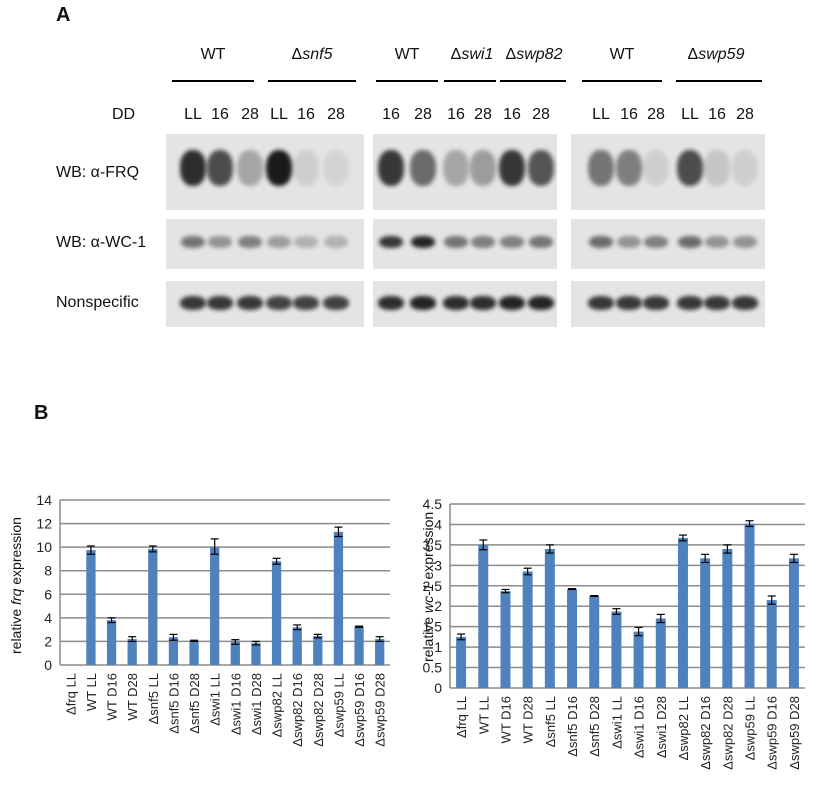 This screenshot has width=825, height=800. What do you see at coordinates (256, 704) in the screenshot?
I see `x-category-label: Δswi1 D28` at bounding box center [256, 704].